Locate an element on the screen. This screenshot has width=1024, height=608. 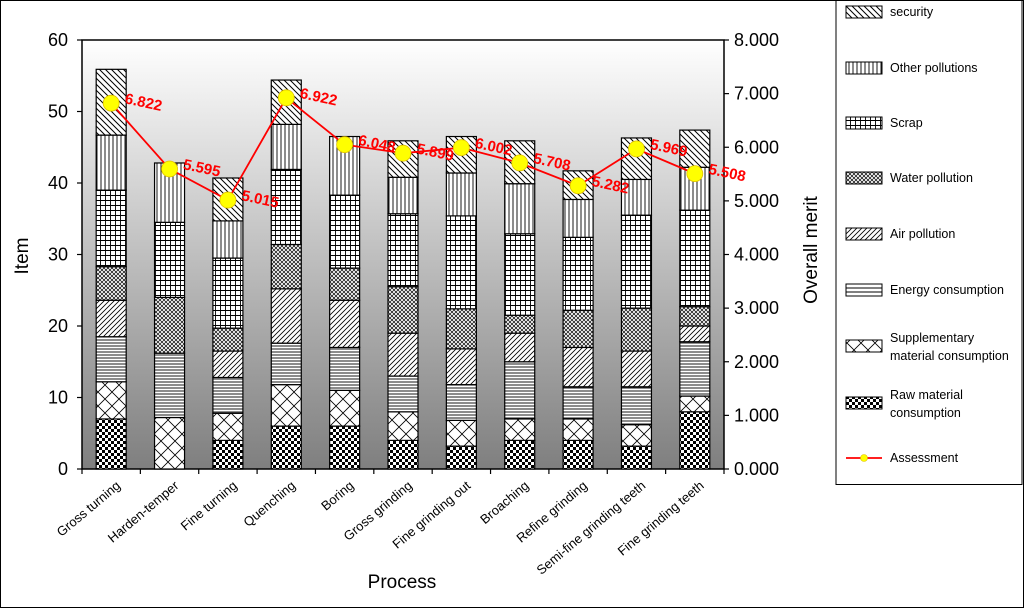
y2-axis-title: Overall merit is located at coordinates (811, 249).